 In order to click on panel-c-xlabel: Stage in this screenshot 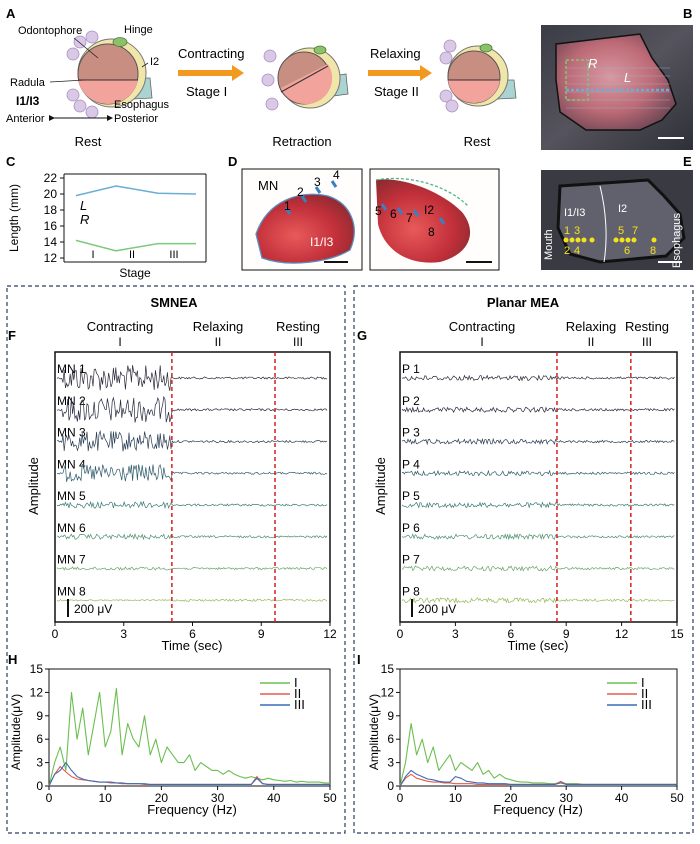, I will do `click(135, 273)`.